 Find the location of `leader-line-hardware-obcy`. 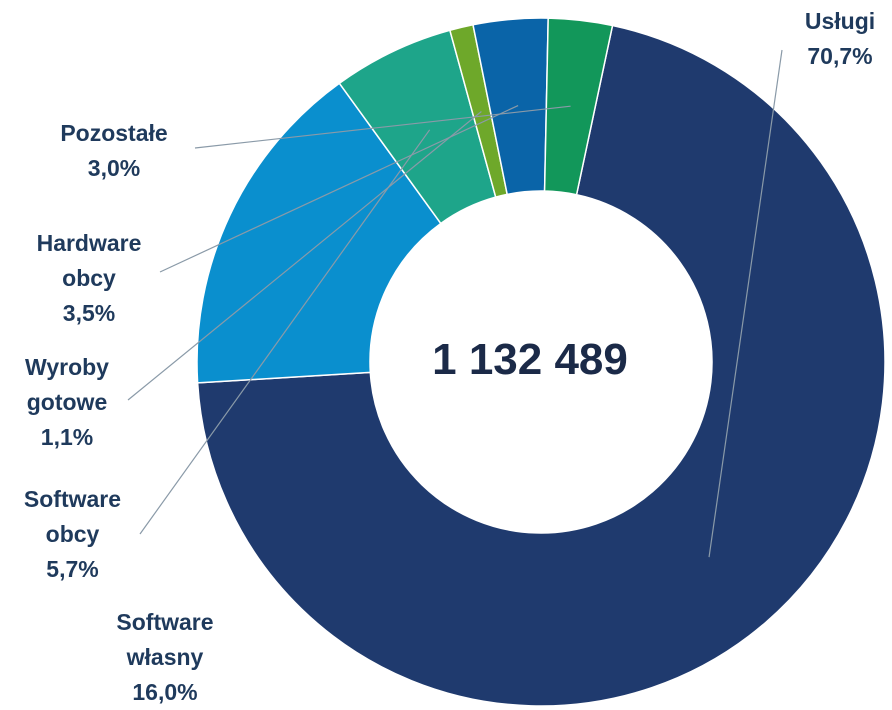

leader-line-hardware-obcy is located at coordinates (339, 188).